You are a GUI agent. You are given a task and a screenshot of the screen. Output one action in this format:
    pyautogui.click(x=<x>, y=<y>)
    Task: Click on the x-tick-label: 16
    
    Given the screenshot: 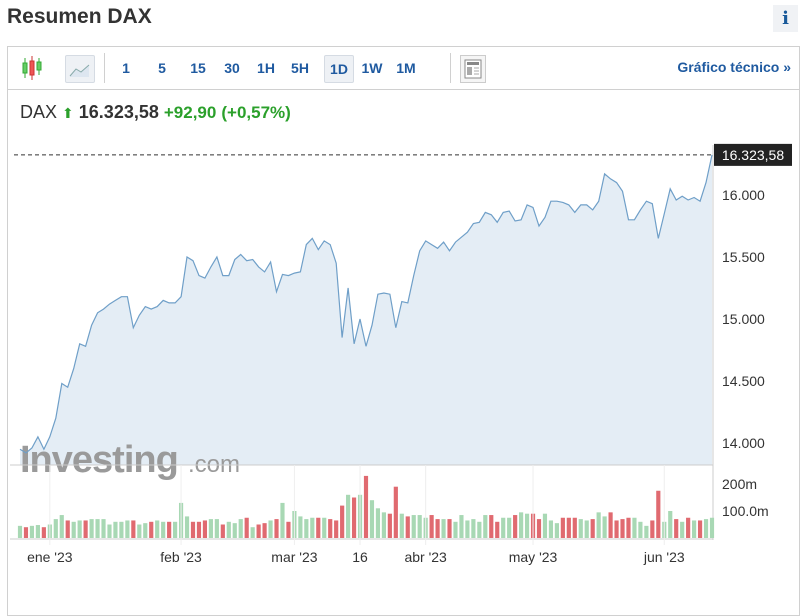 What is the action you would take?
    pyautogui.click(x=360, y=557)
    